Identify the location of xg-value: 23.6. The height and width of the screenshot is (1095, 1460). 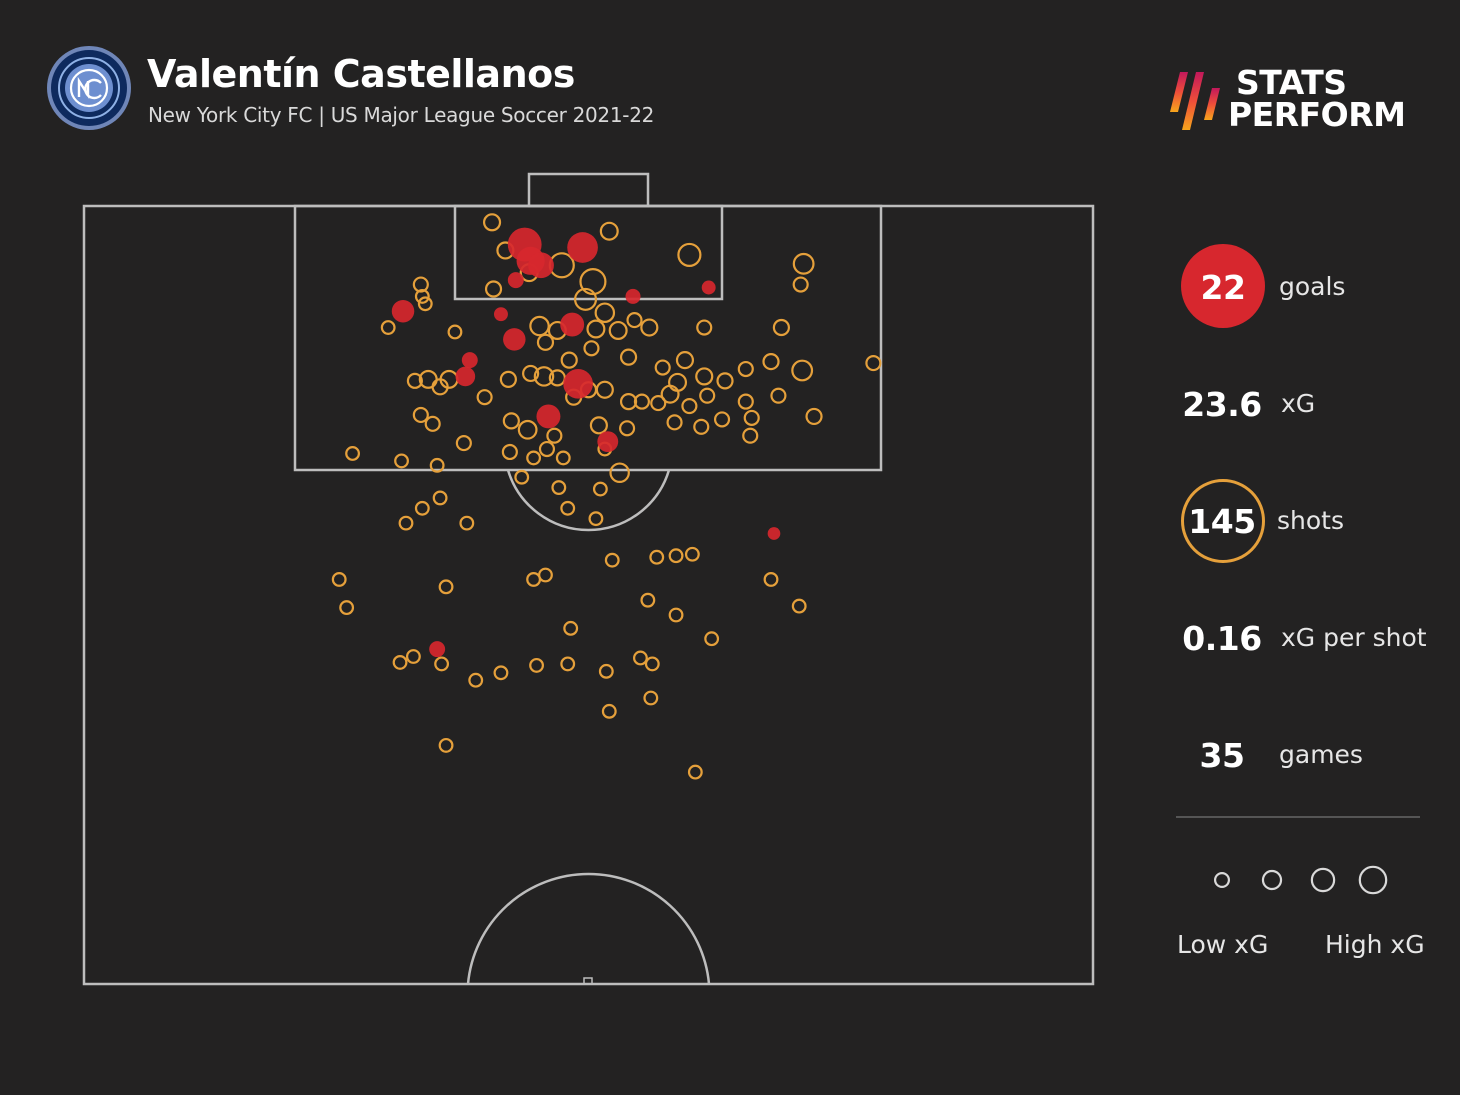
(1222, 404).